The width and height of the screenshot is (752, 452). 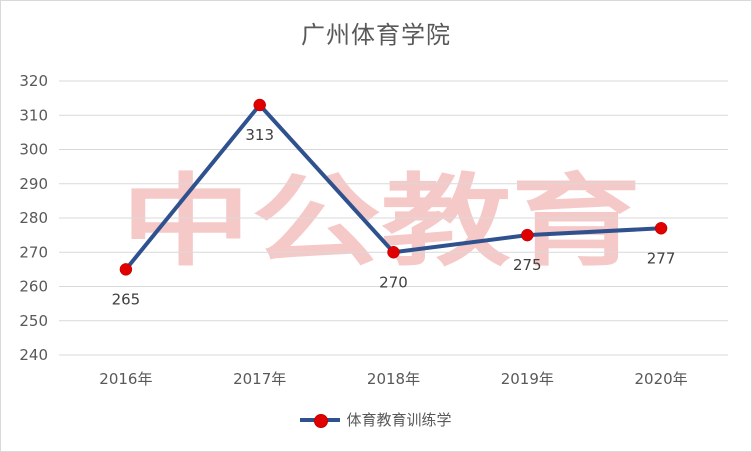 I want to click on data-label: 265, so click(x=126, y=299).